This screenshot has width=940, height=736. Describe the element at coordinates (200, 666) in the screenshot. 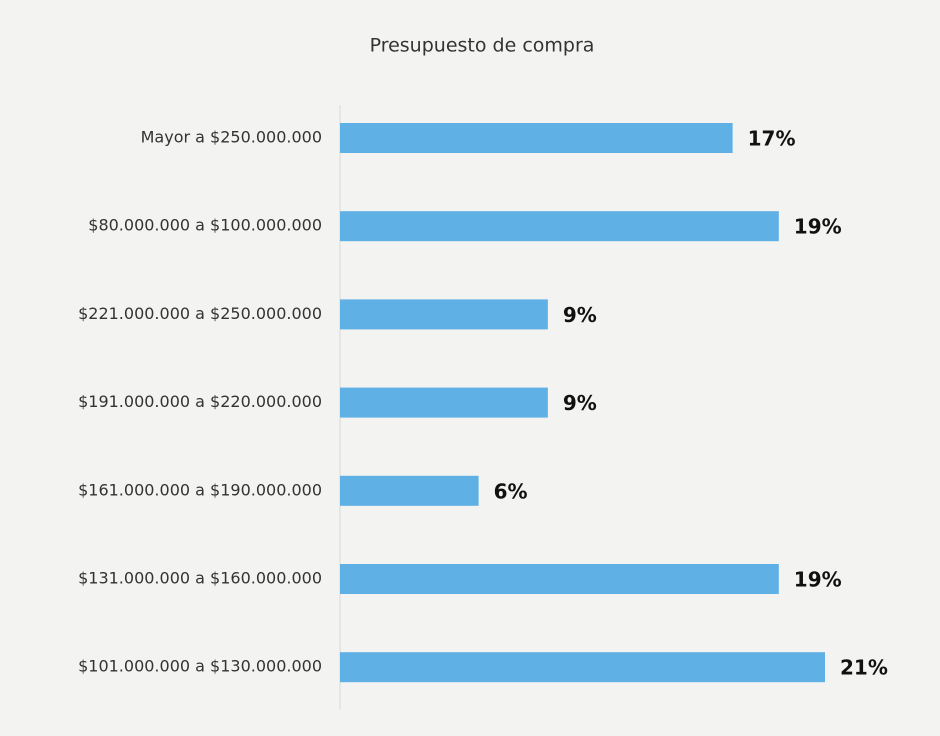

I see `category-label: $101.000.000 a $130.000.000` at that location.